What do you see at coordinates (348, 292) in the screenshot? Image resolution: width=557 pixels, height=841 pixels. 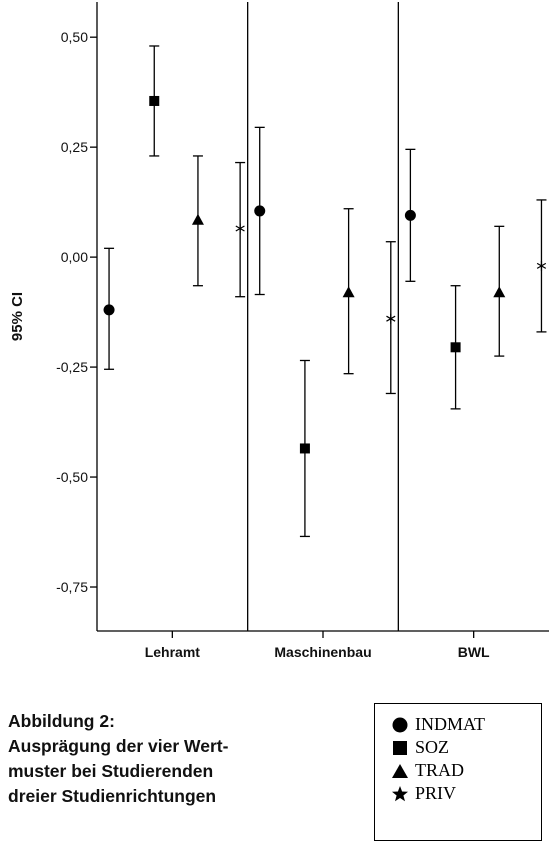 I see `point-trad-maschinenbau` at bounding box center [348, 292].